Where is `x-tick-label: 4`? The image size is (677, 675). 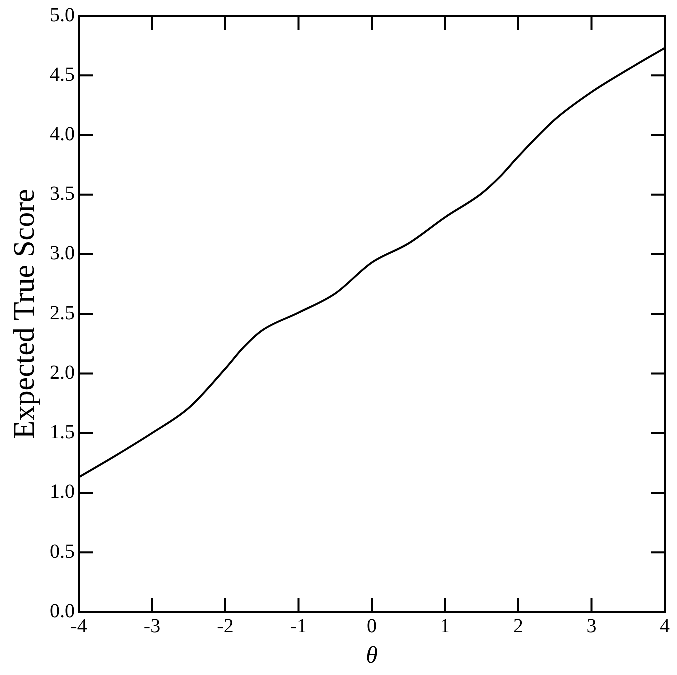
x-tick-label: 4 is located at coordinates (665, 626).